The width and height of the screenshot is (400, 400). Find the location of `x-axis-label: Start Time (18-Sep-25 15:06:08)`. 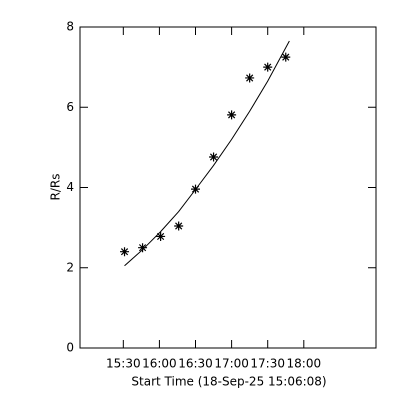

x-axis-label: Start Time (18-Sep-25 15:06:08) is located at coordinates (228, 382).